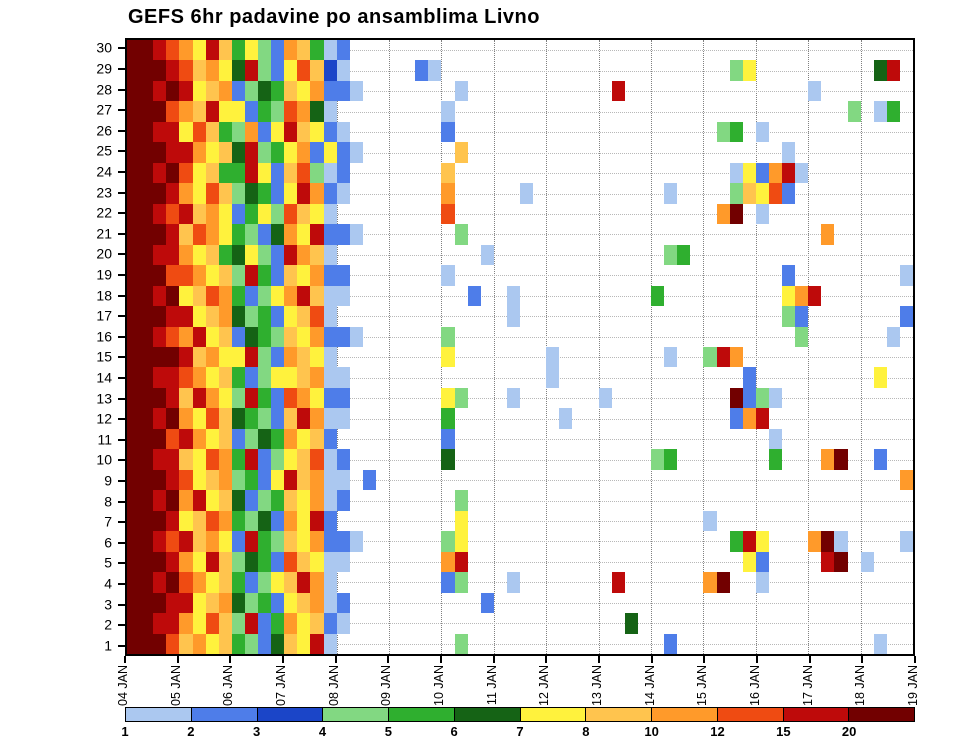 This screenshot has height=742, width=960. Describe the element at coordinates (520, 276) in the screenshot. I see `gridline-horizontal` at that location.